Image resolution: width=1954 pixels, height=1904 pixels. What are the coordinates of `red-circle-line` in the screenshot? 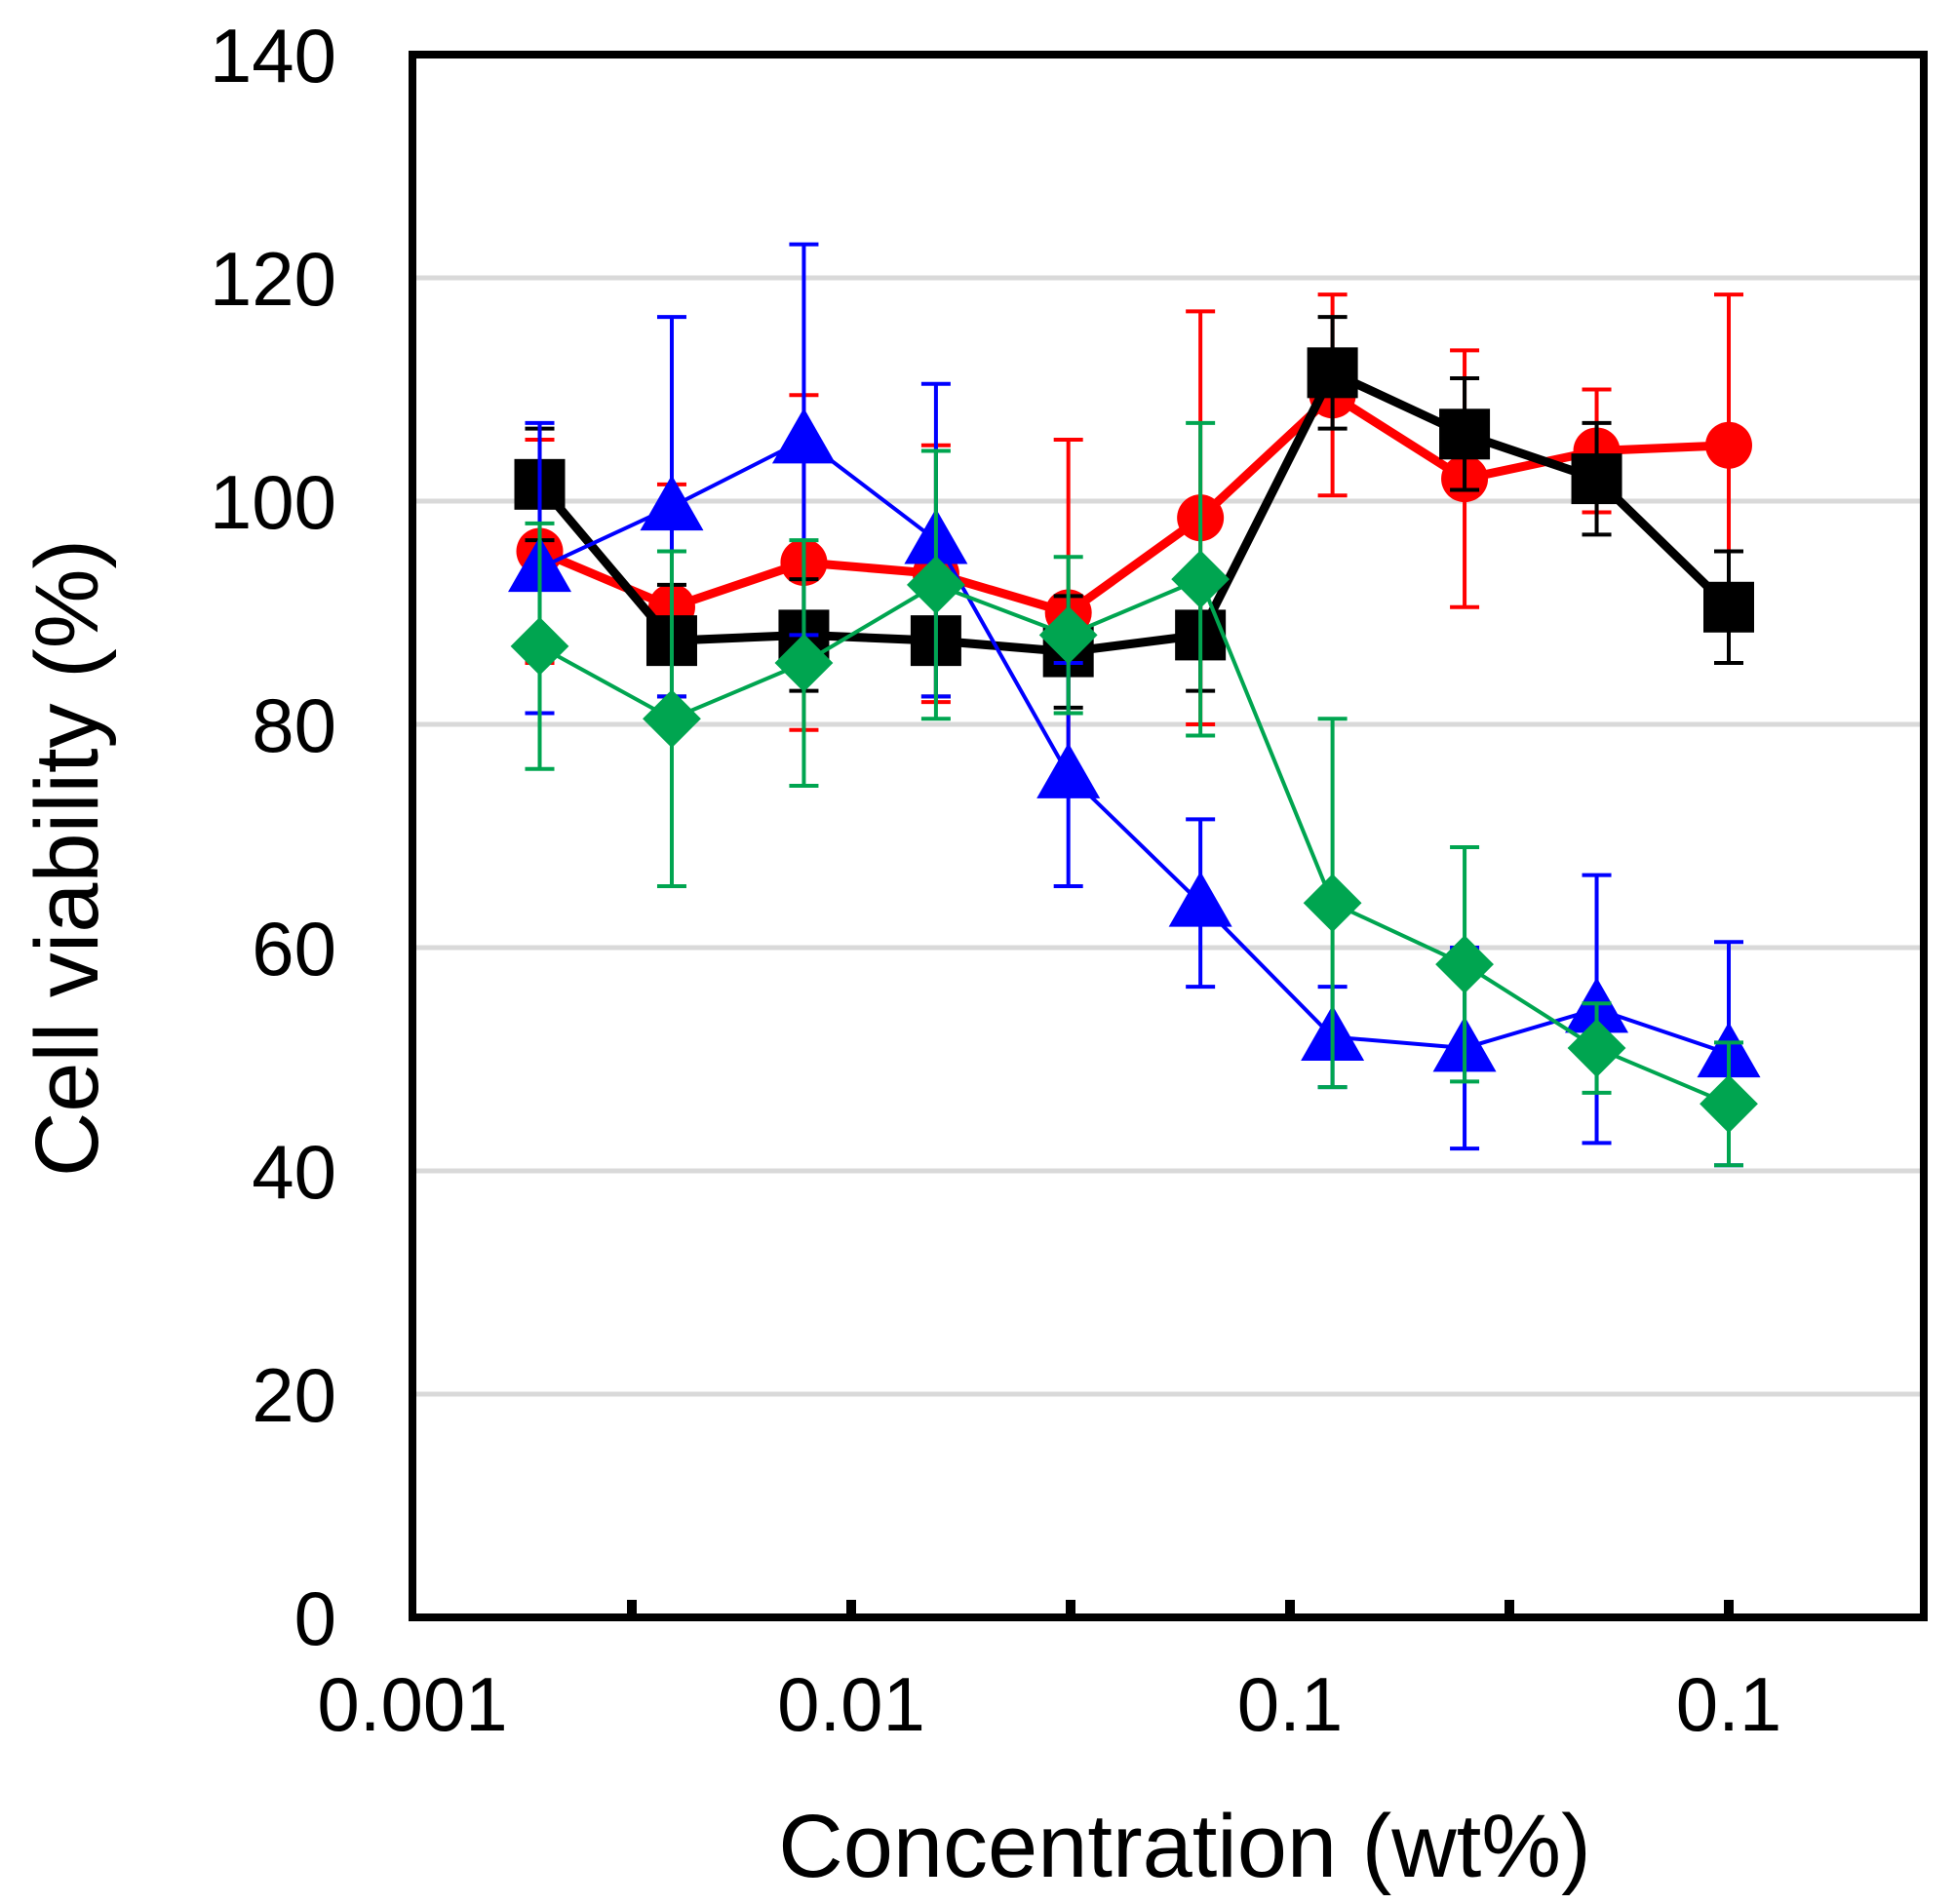 It's located at (1133, 503).